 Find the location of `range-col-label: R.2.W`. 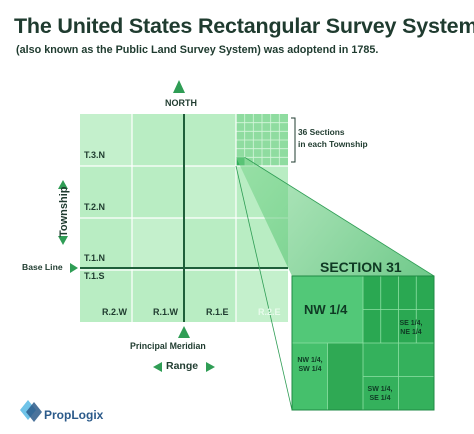

range-col-label: R.2.W is located at coordinates (115, 312).